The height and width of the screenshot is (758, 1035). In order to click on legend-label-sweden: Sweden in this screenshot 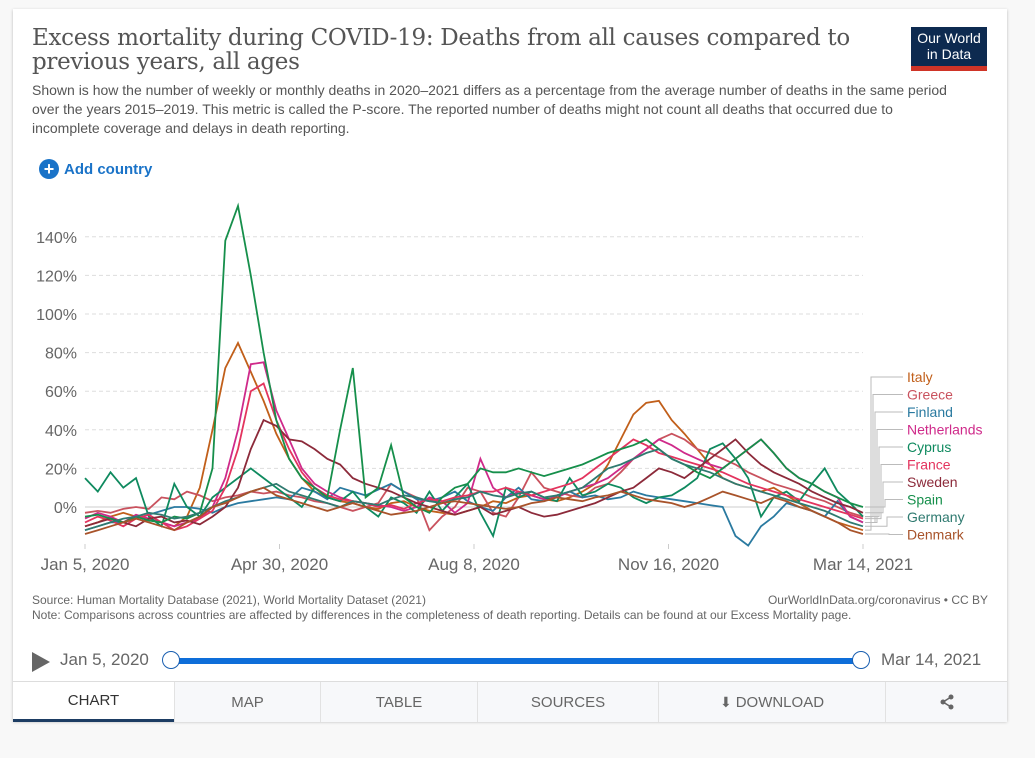, I will do `click(932, 482)`.